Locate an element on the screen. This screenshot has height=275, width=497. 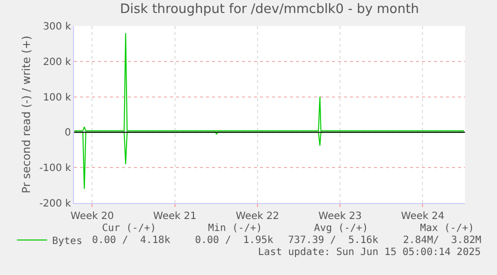
chart-title: Disk throughput for /dev/mmcblk0 - by month is located at coordinates (269, 10).